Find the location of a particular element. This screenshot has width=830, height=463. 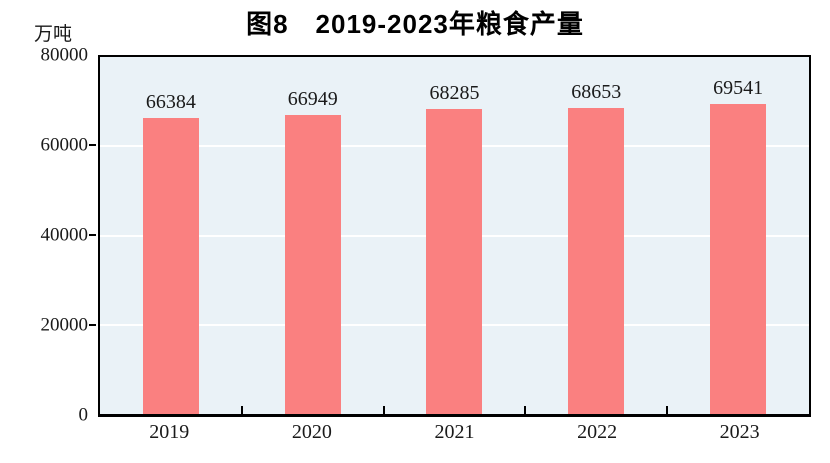

x-axis-label-2021: 2021 is located at coordinates (454, 432).